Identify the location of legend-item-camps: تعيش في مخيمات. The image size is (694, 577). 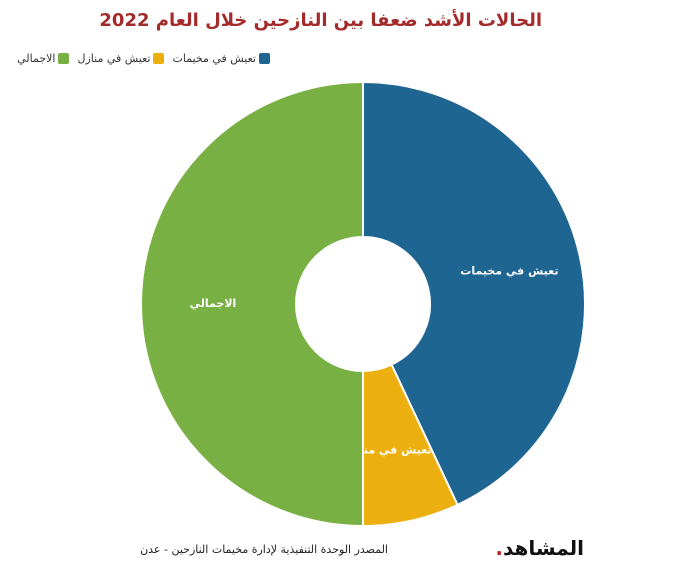
(221, 58).